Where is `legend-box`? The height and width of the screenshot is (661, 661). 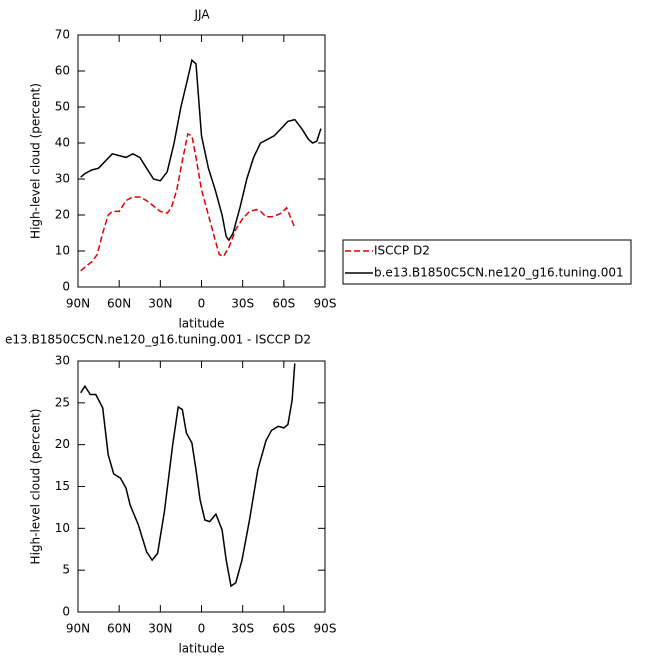
legend-box is located at coordinates (487, 262).